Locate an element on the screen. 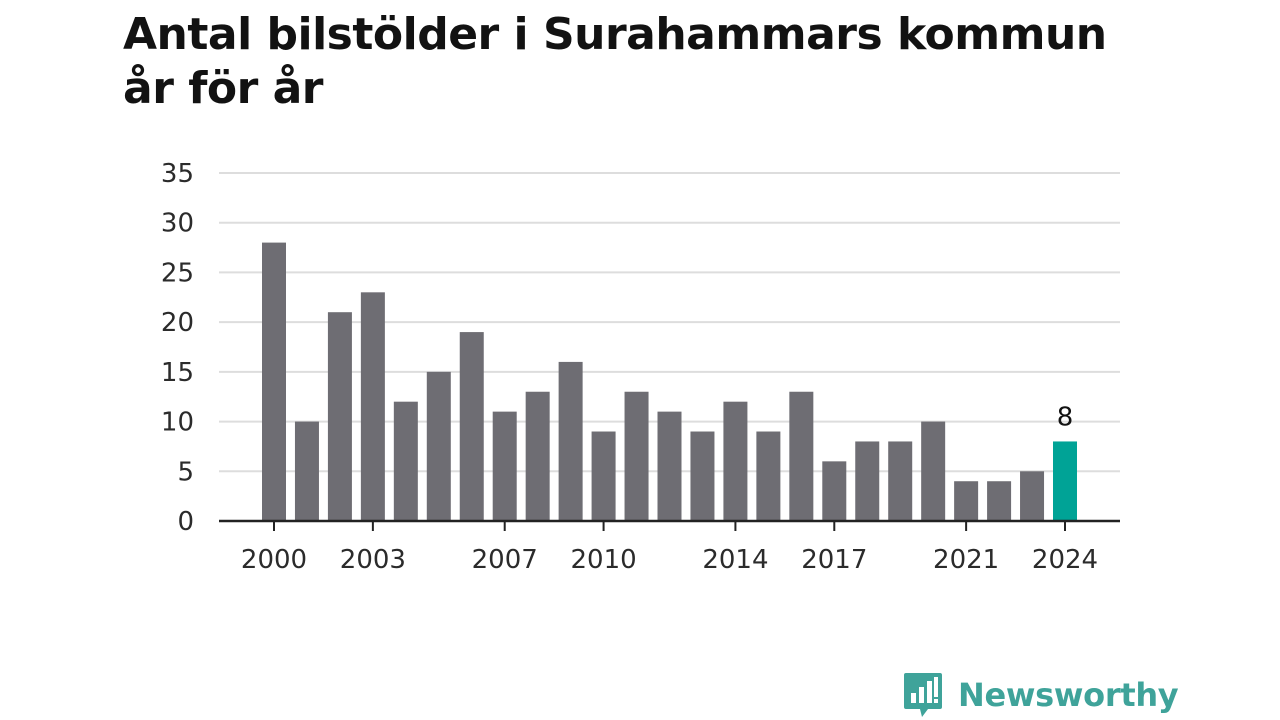 The image size is (1280, 720). y-tick-label: 20 is located at coordinates (177, 323).